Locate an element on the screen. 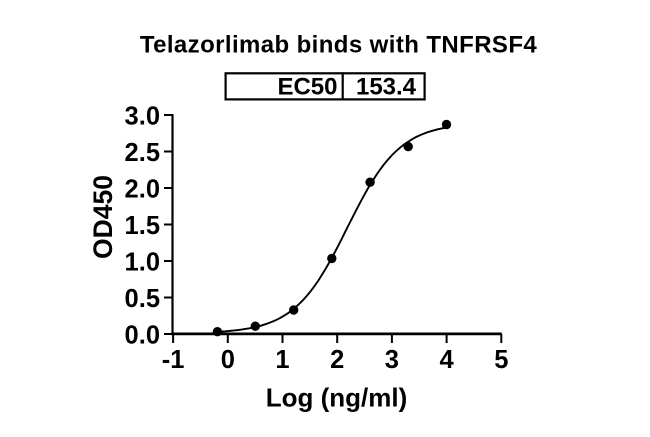 The image size is (650, 437). svg-text: 3 is located at coordinates (392, 360).